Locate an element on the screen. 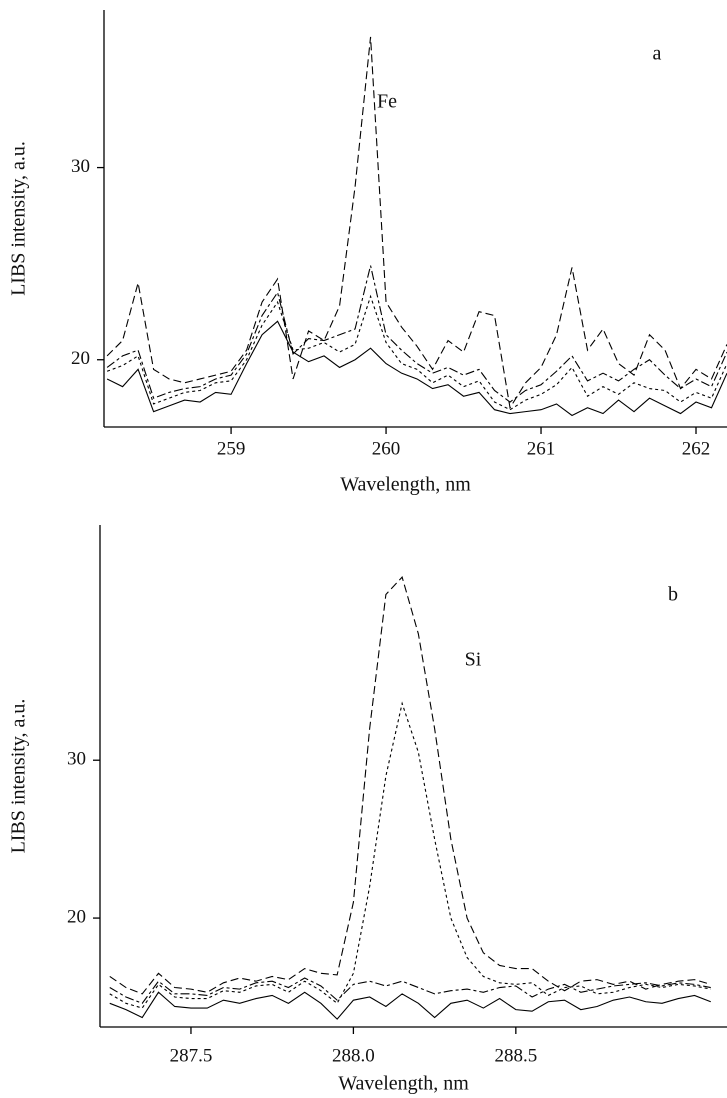 The image size is (727, 1098). x-tick-label: 287.5 is located at coordinates (191, 1055).